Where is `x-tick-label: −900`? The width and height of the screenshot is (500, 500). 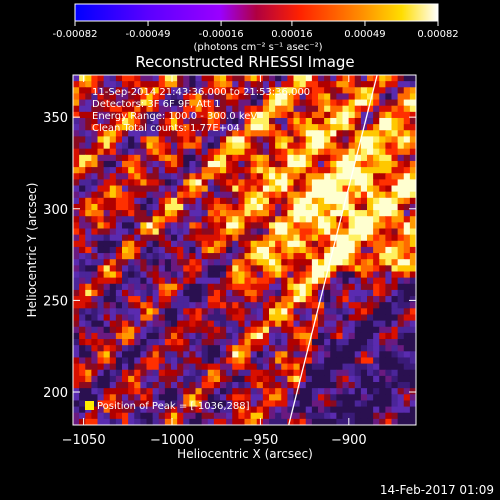
x-tick-label: −900 is located at coordinates (349, 440).